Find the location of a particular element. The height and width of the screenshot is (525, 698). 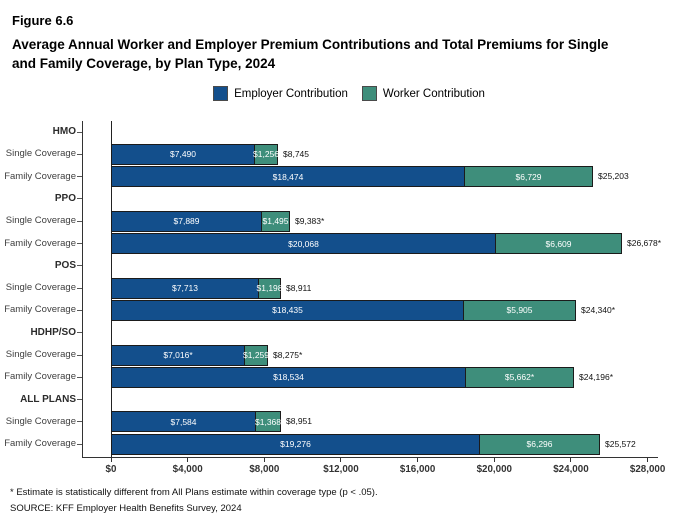

stacked-bar: $7,016* $1,259 is located at coordinates (190, 355).